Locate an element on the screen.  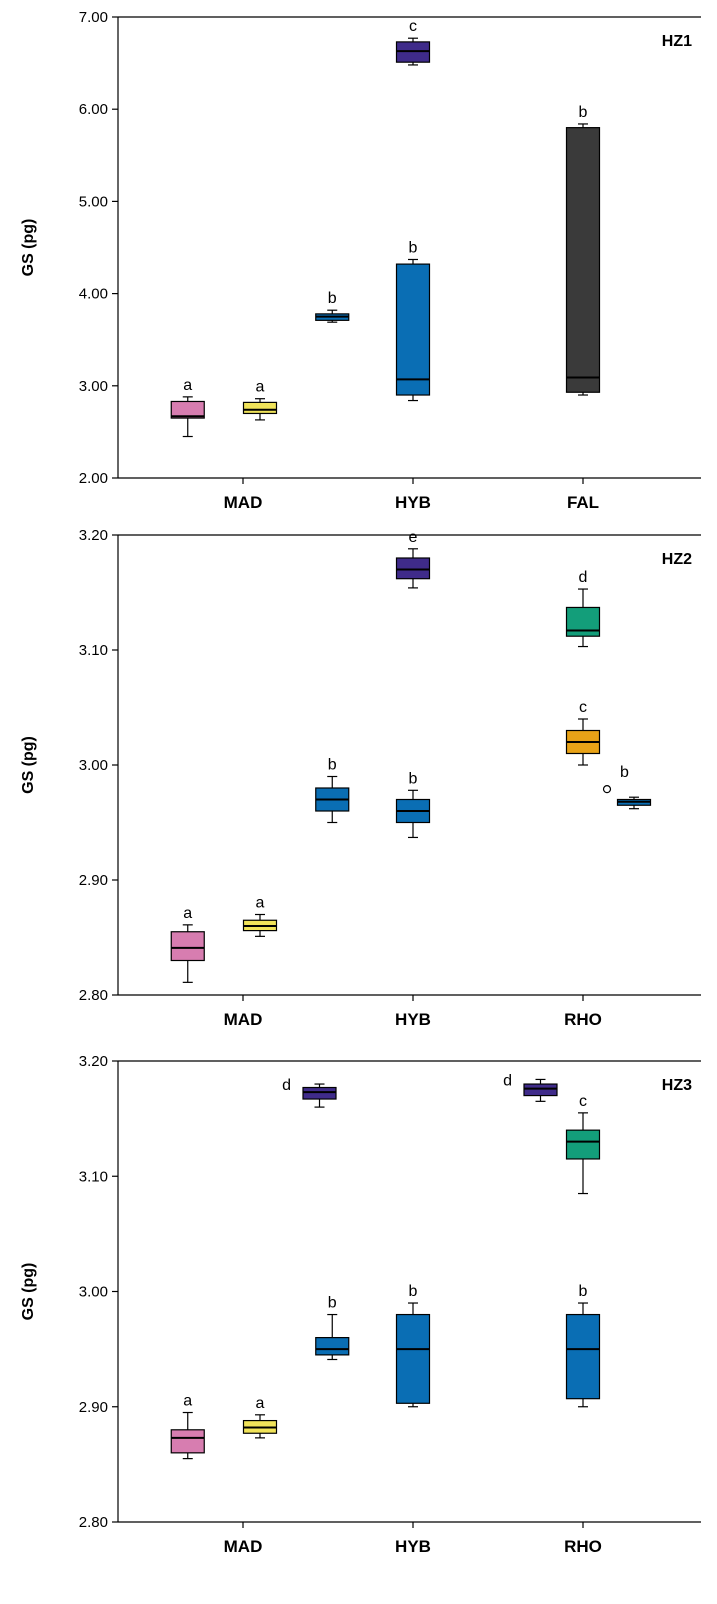
box-green: c is located at coordinates (583, 1144).